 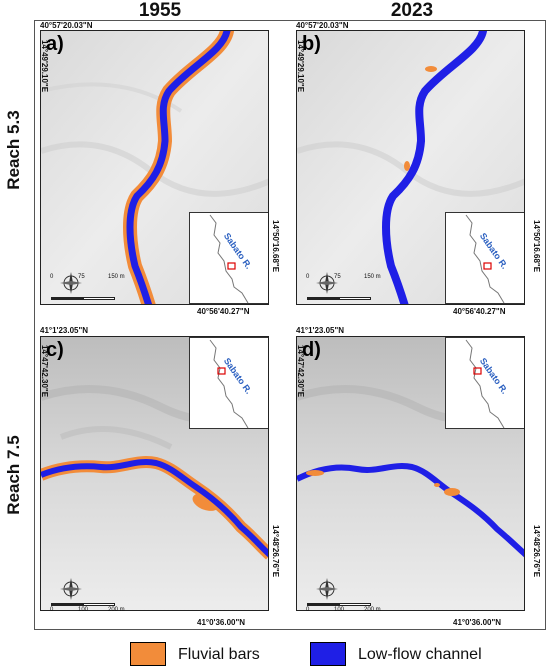 What do you see at coordinates (420, 654) in the screenshot?
I see `legend-label-low-flow-channel: Low-flow channel` at bounding box center [420, 654].